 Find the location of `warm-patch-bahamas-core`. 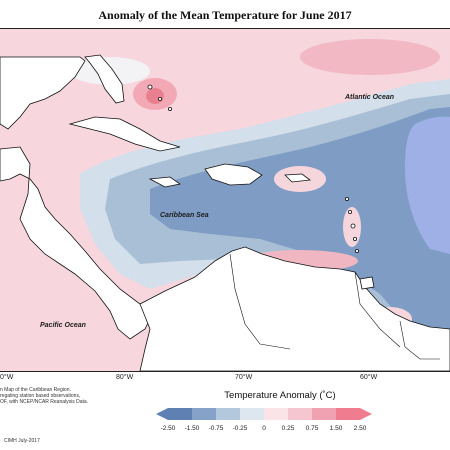

warm-patch-bahamas-core is located at coordinates (155, 96).